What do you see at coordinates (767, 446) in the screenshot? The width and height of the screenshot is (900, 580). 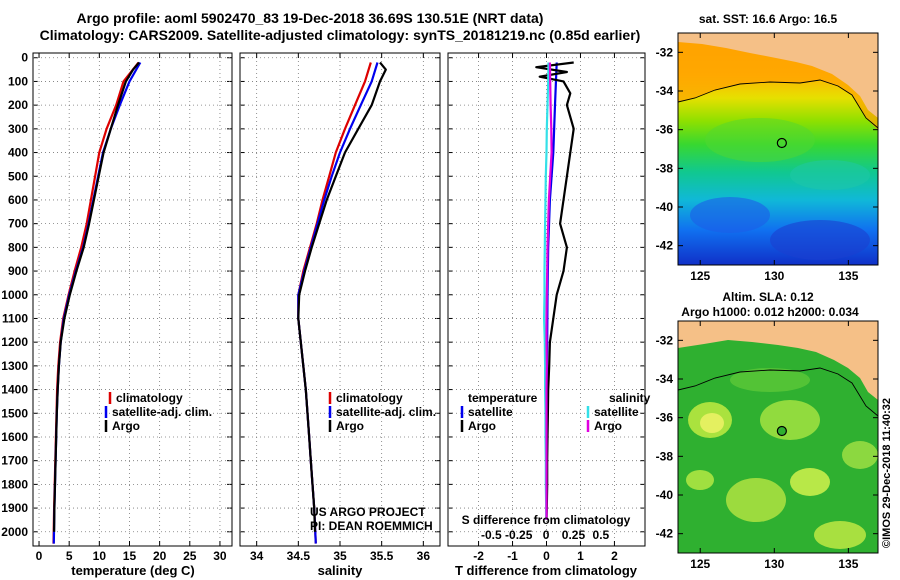 I see `sla-map-ticks: 125 130 135 -32 -34 -36 -38 -40 -42` at bounding box center [767, 446].